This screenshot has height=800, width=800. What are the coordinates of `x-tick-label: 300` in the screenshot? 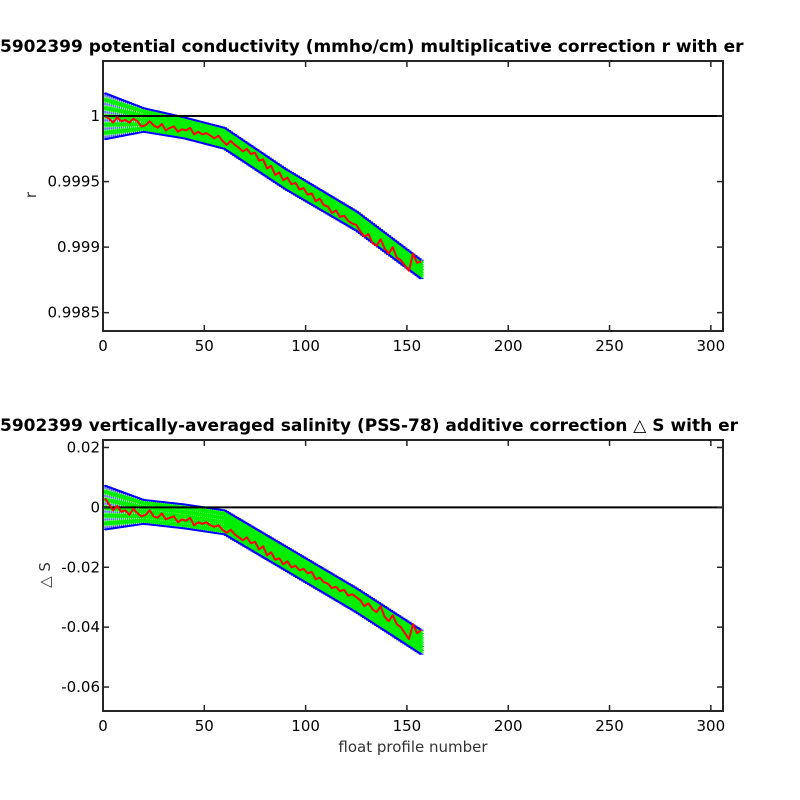 It's located at (711, 346).